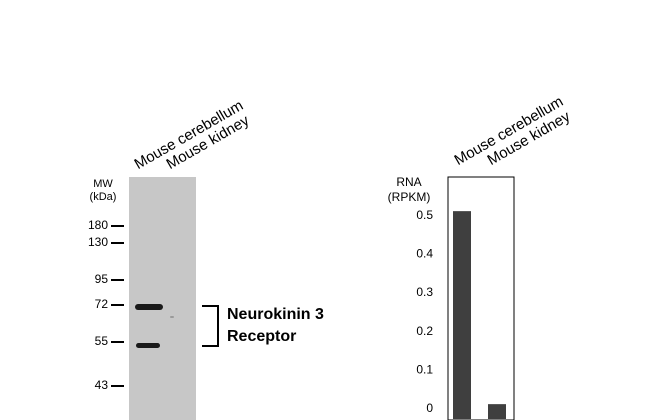 Image resolution: width=650 pixels, height=420 pixels. Describe the element at coordinates (424, 215) in the screenshot. I see `rna-ytick-label-5: 0.5` at that location.